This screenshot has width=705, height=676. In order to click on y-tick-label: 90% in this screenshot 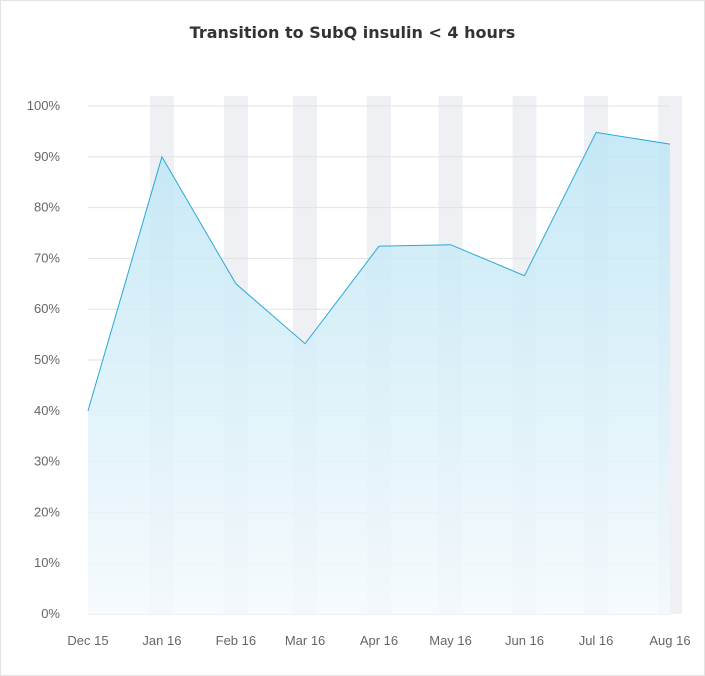, I will do `click(47, 156)`.